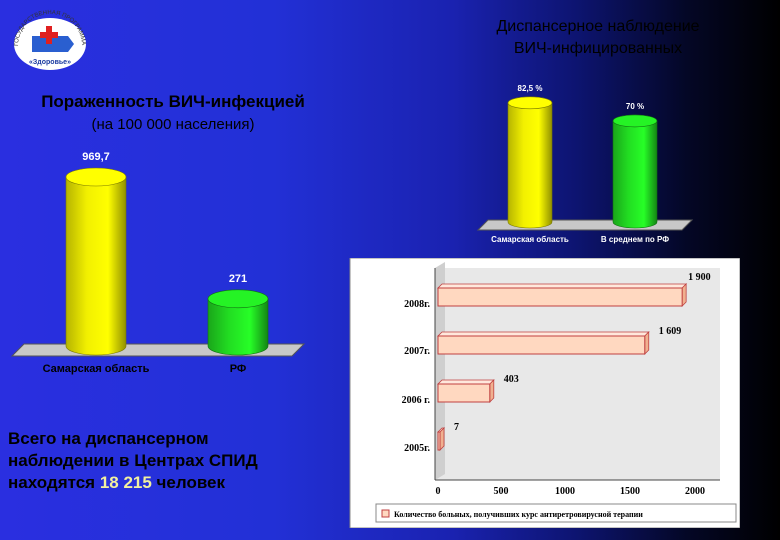  I want to click on hbar-value-label: 403, so click(511, 379).